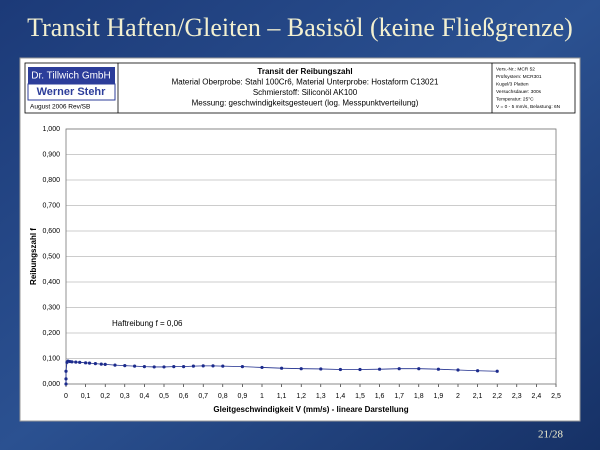 This screenshot has height=455, width=600. I want to click on x-tick-label: 1,1, so click(282, 396).